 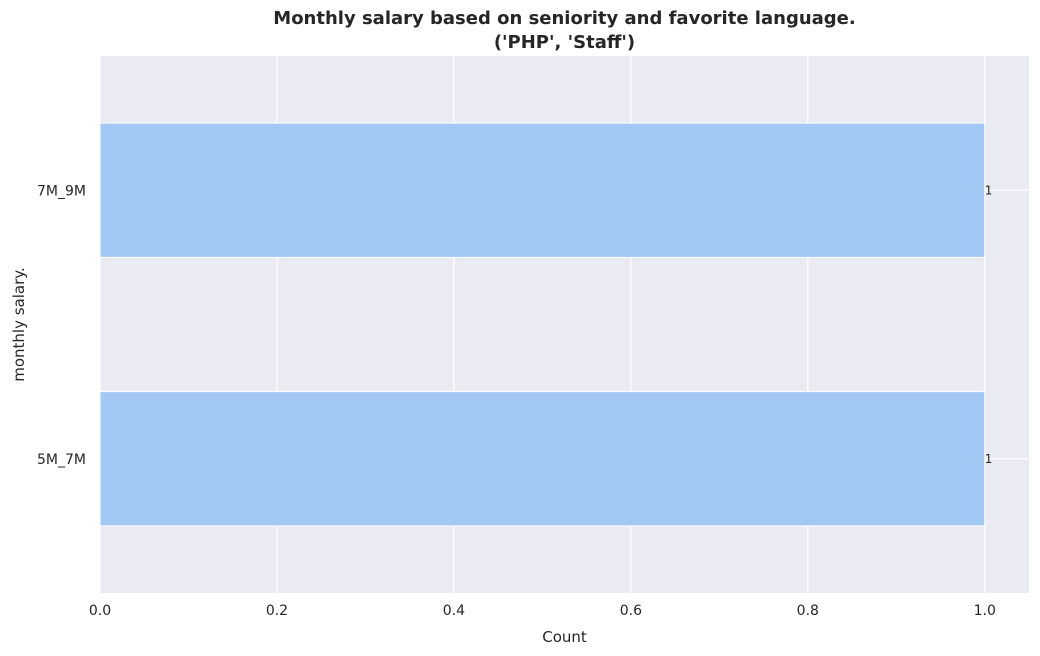 I want to click on x-tick-label: 0.6, so click(x=631, y=611).